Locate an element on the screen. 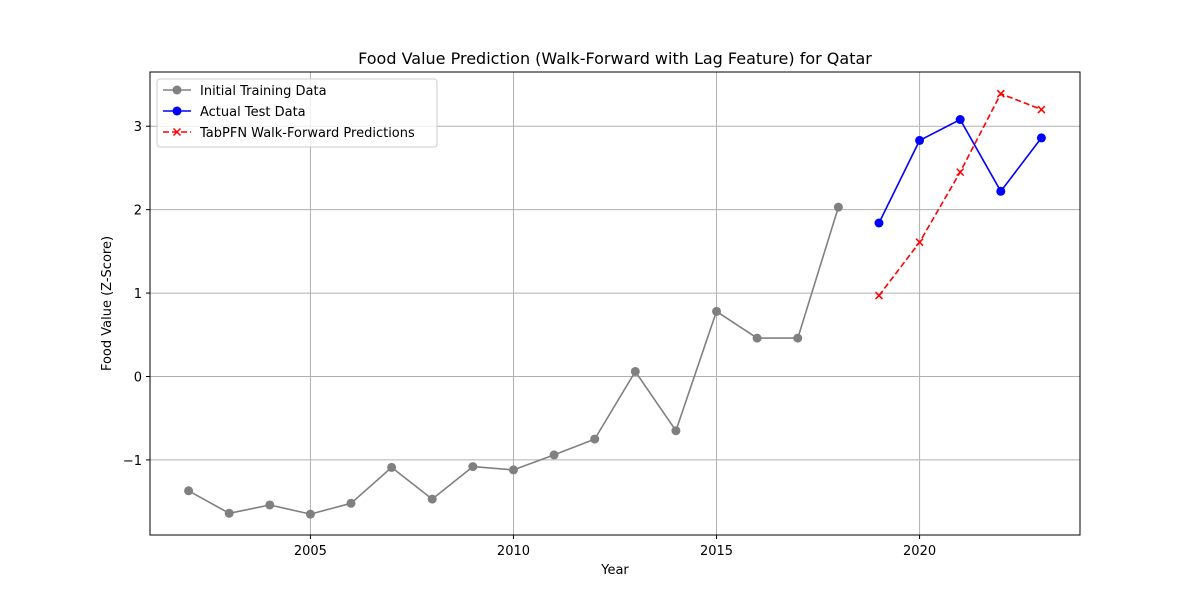  legend-marker-actual is located at coordinates (177, 111).